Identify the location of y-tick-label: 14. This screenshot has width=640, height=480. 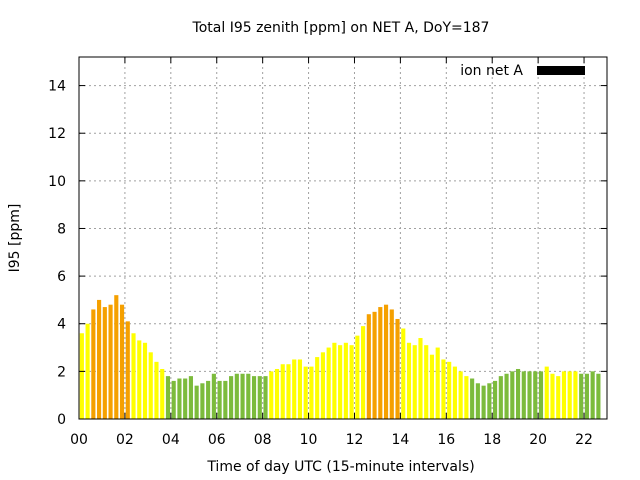
(57, 87).